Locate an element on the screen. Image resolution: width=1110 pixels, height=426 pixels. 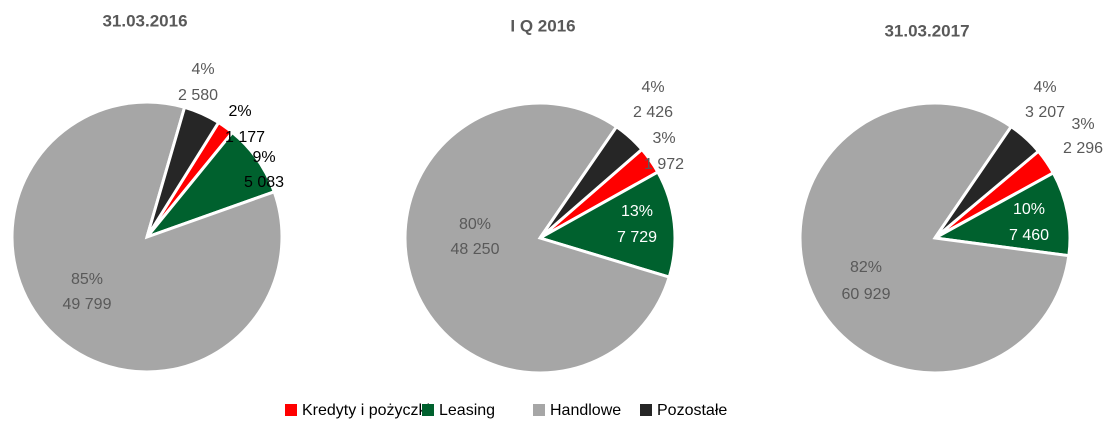
value-label: 5 083 is located at coordinates (264, 182).